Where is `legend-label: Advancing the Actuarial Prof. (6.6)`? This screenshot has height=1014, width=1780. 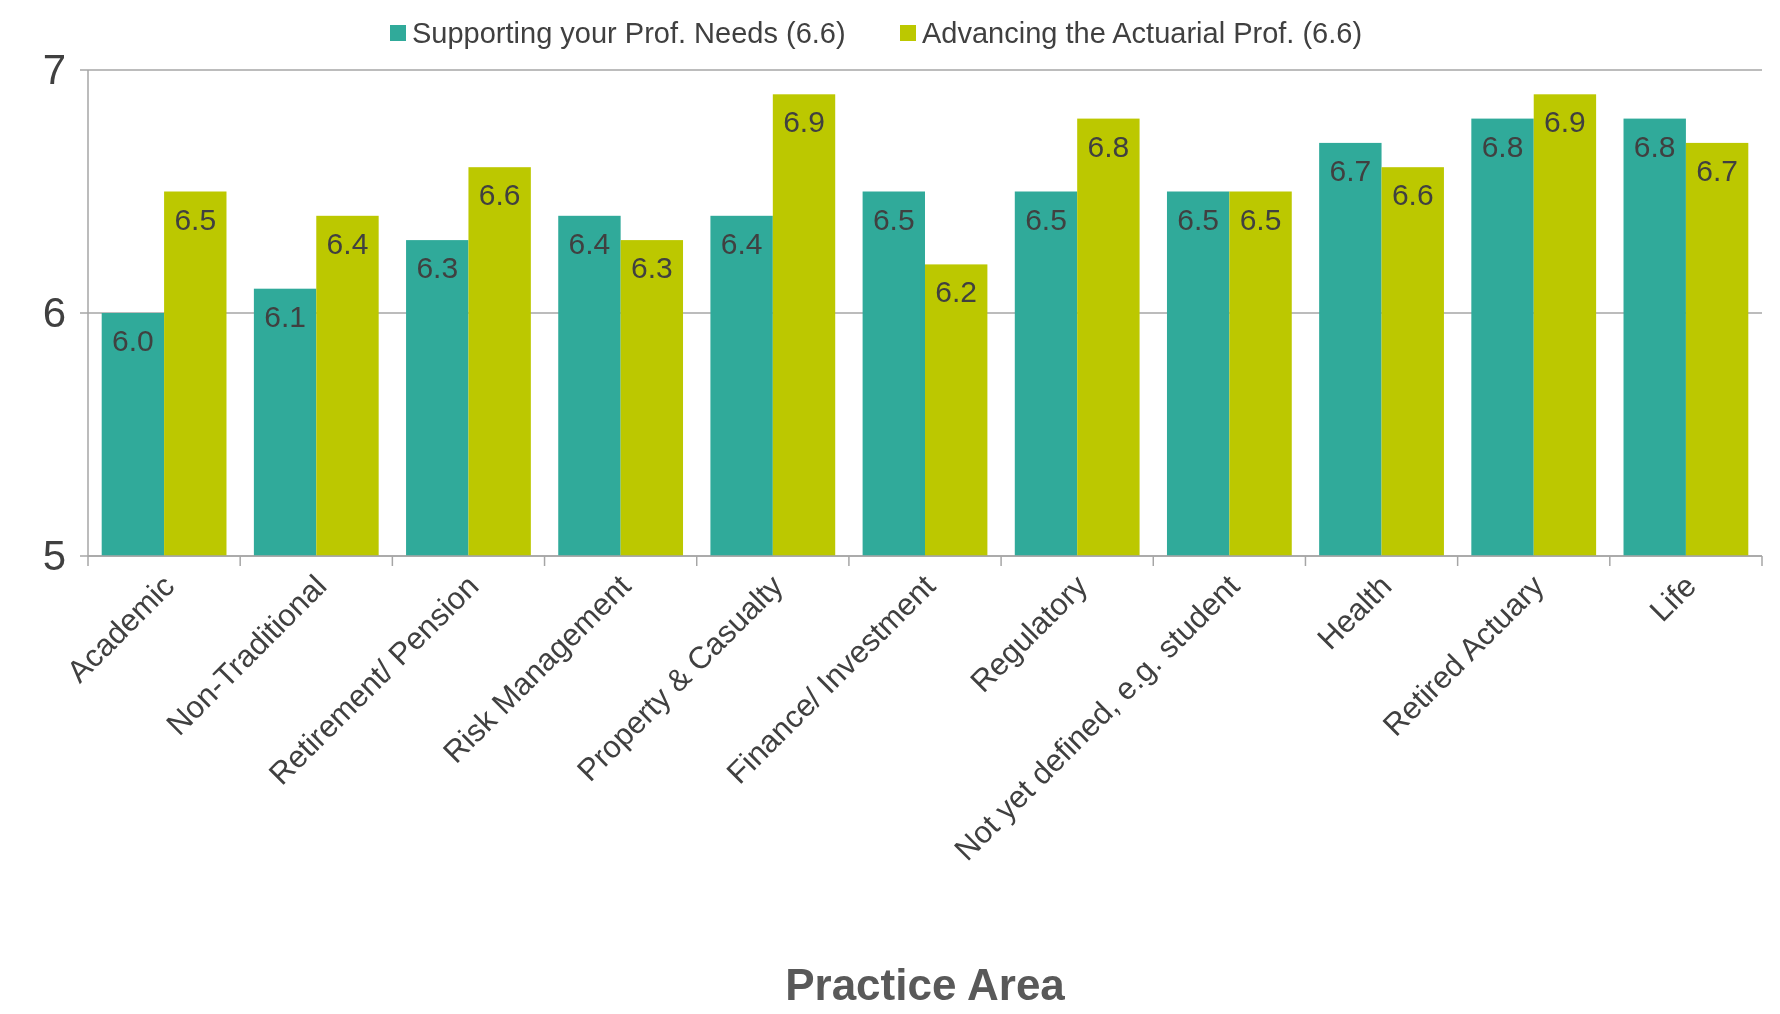
legend-label: Advancing the Actuarial Prof. (6.6) is located at coordinates (1142, 33).